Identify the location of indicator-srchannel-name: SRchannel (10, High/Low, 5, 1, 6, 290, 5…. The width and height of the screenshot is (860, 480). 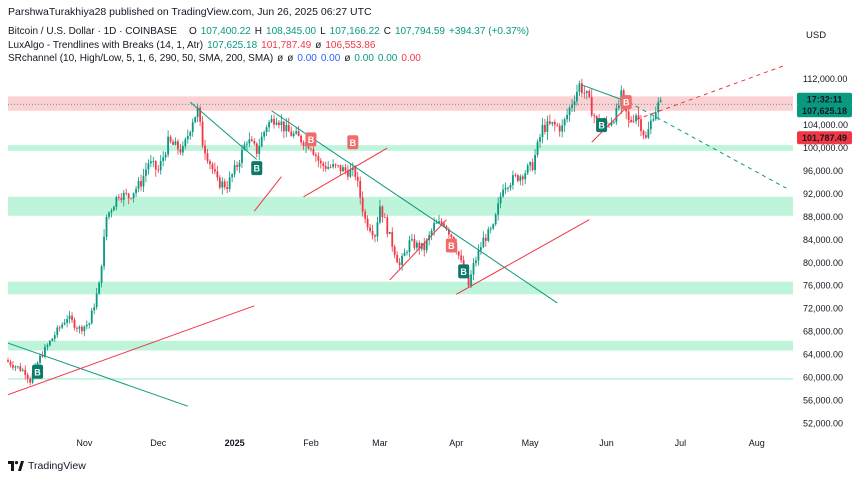
(141, 58).